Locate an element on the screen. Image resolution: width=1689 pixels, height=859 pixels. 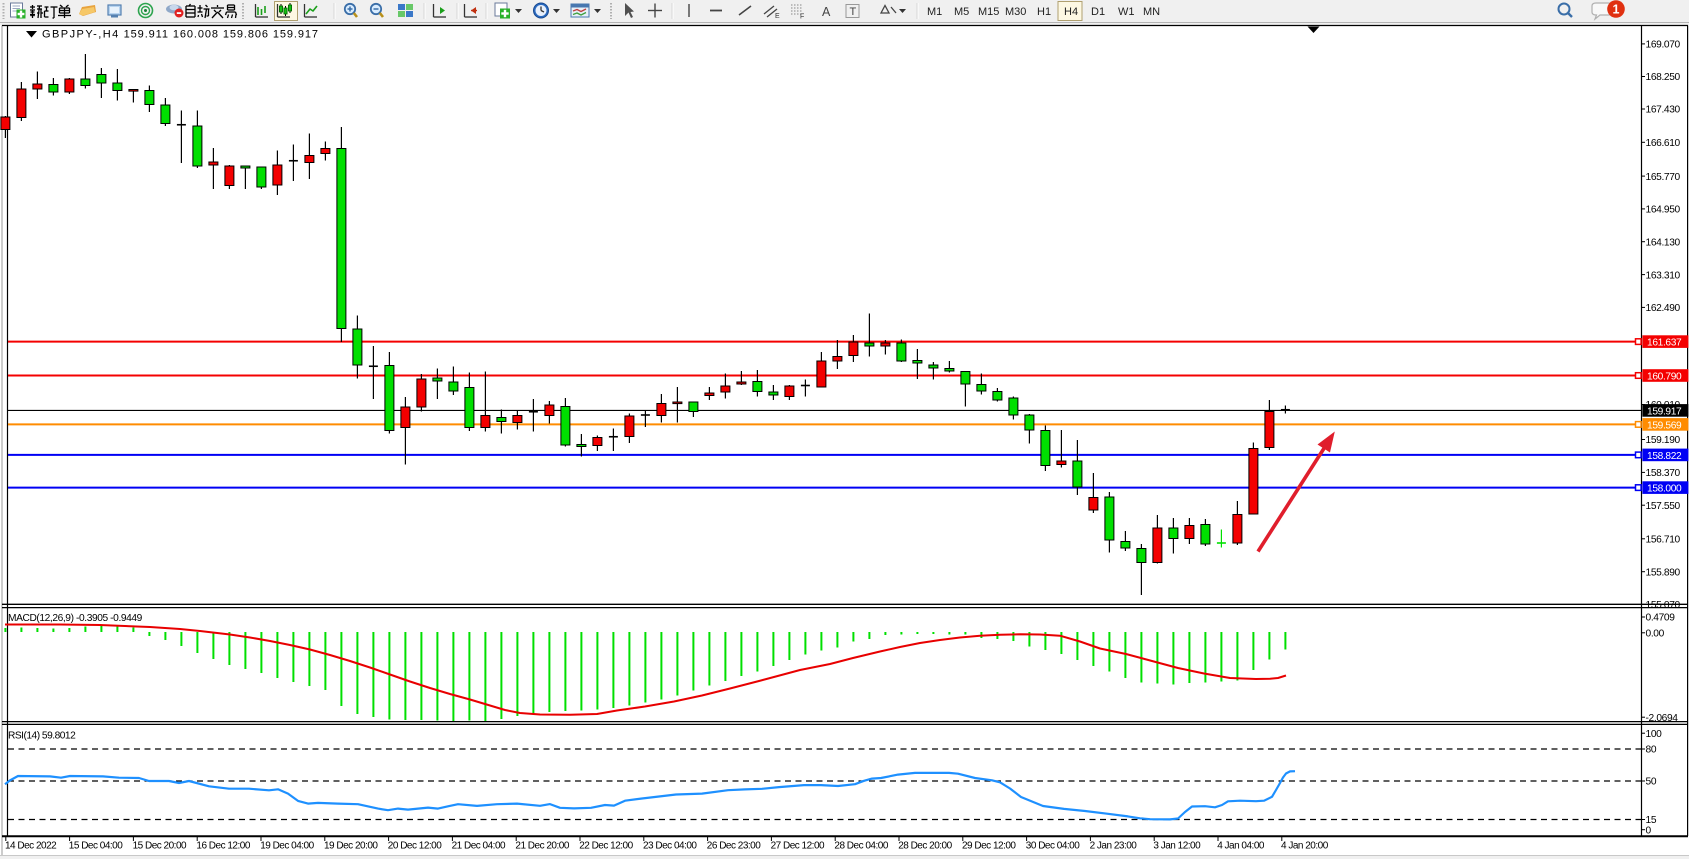
svg-text: 27 Dec 12:00 is located at coordinates (798, 845).